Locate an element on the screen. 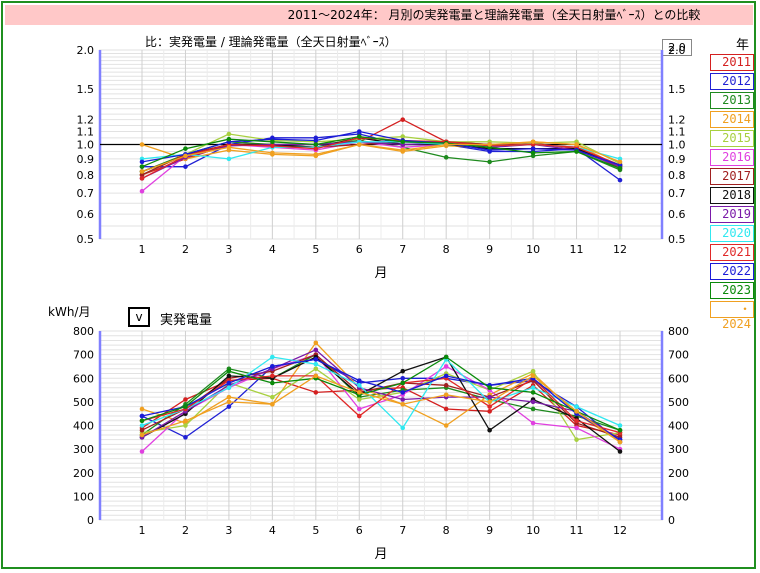 This screenshot has width=760, height=573. data-point-2018 is located at coordinates (489, 430).